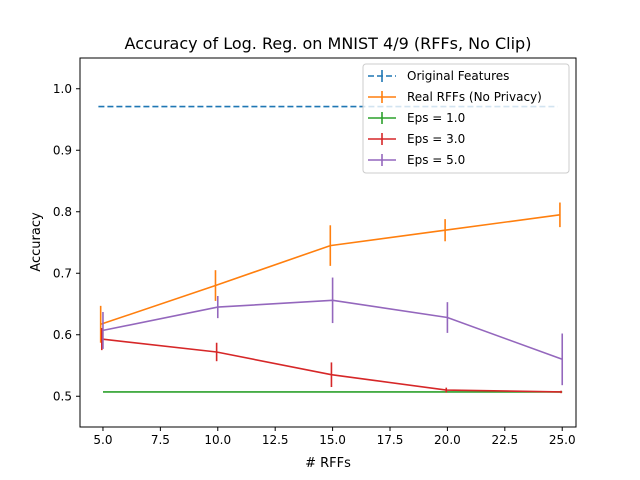  I want to click on y-tick-label: 0.8, so click(62, 212).